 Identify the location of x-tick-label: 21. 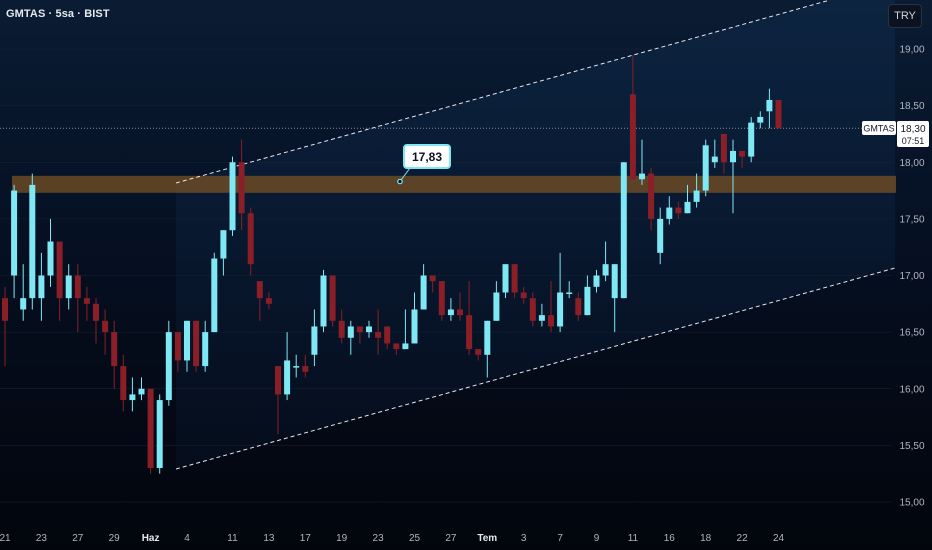
(5, 538).